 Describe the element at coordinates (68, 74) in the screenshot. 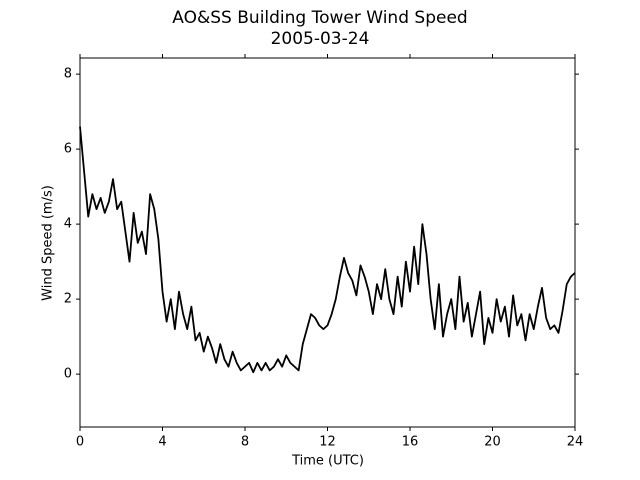

I see `y-tick-label: 8` at that location.